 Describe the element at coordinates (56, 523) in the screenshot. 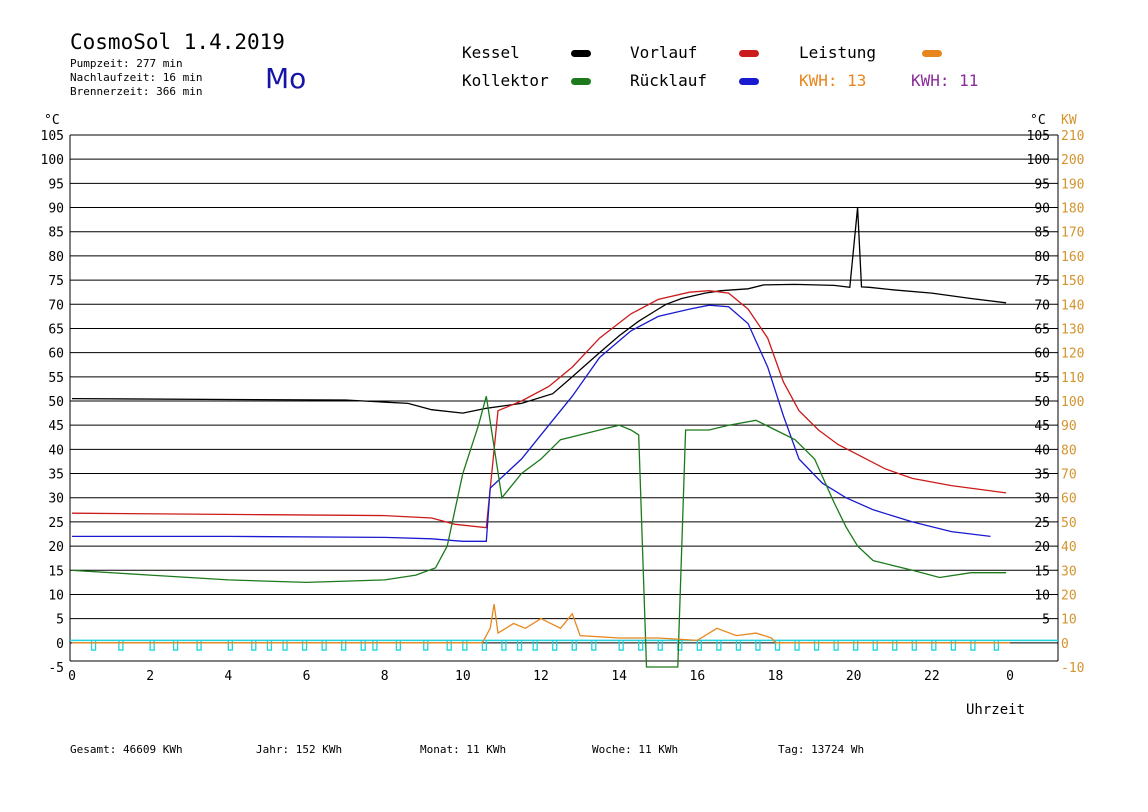

I see `y-tick-label: 25` at that location.